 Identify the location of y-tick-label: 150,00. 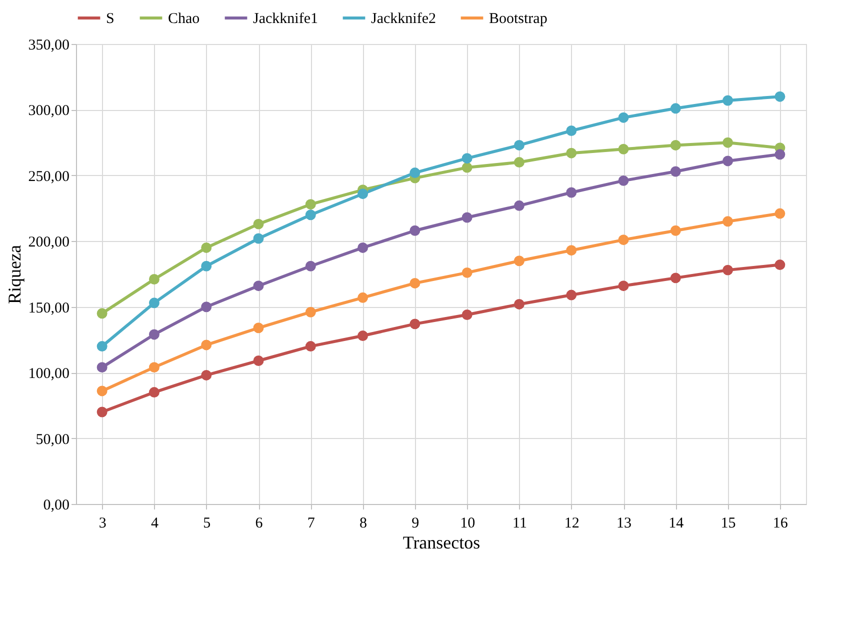
(49, 308).